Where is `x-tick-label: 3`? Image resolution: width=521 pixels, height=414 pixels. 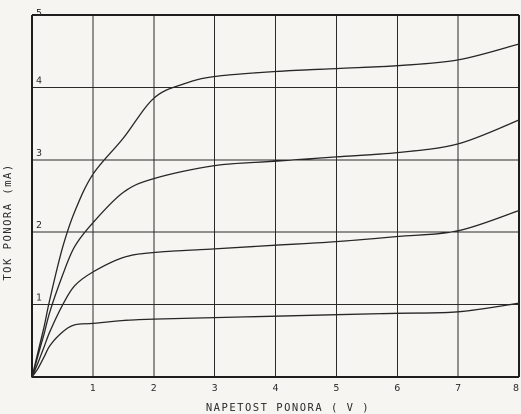
x-tick-label: 3 is located at coordinates (215, 388).